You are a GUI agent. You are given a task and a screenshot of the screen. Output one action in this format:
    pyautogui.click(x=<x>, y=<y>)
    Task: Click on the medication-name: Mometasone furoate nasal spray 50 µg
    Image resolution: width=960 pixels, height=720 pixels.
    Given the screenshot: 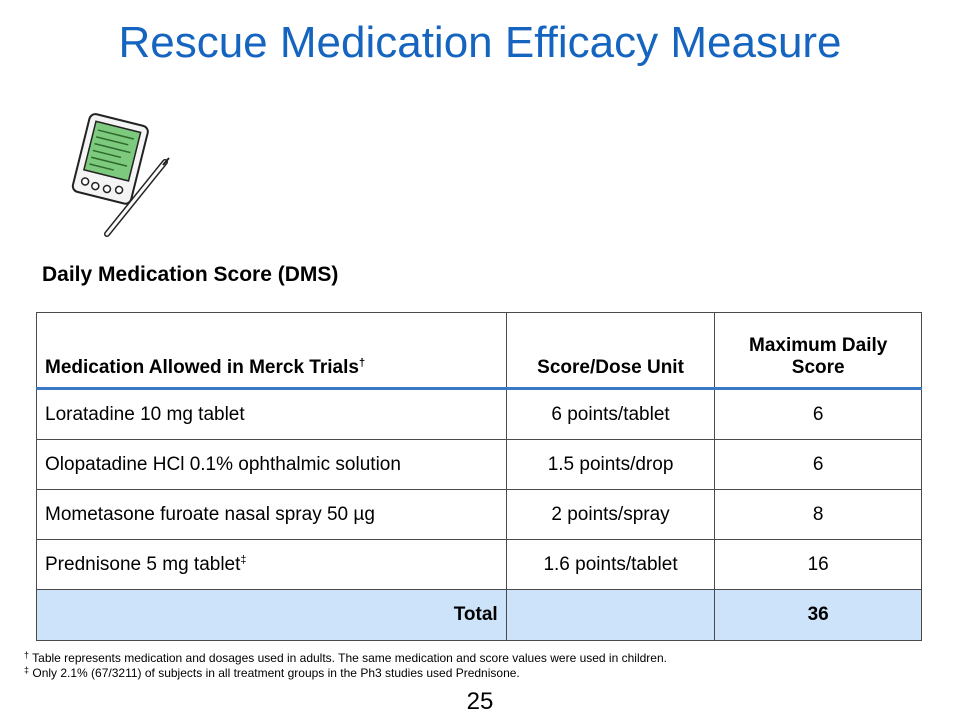 What is the action you would take?
    pyautogui.click(x=210, y=514)
    